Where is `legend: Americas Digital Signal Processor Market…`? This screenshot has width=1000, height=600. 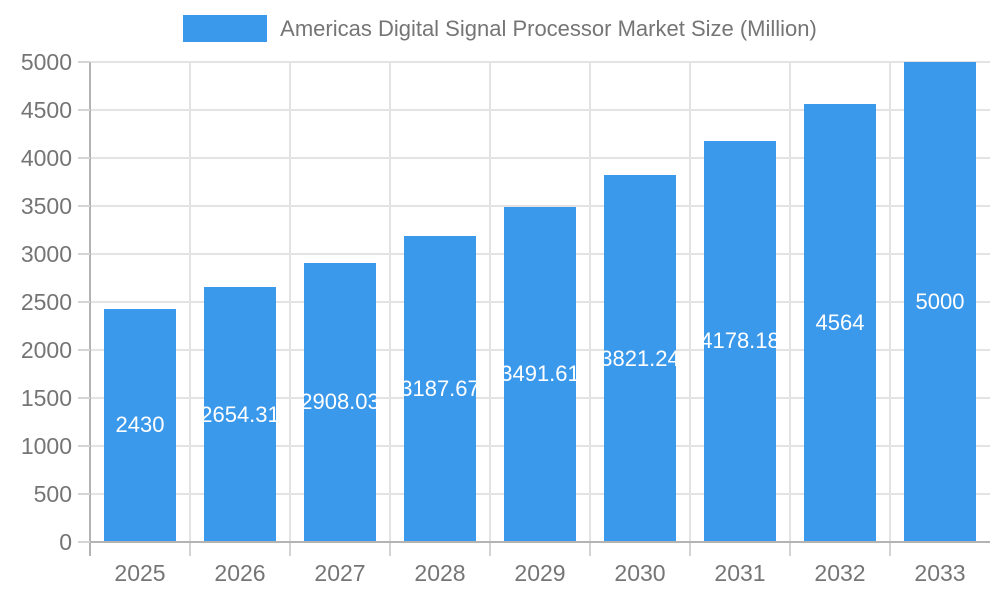
legend: Americas Digital Signal Processor Market… is located at coordinates (500, 28).